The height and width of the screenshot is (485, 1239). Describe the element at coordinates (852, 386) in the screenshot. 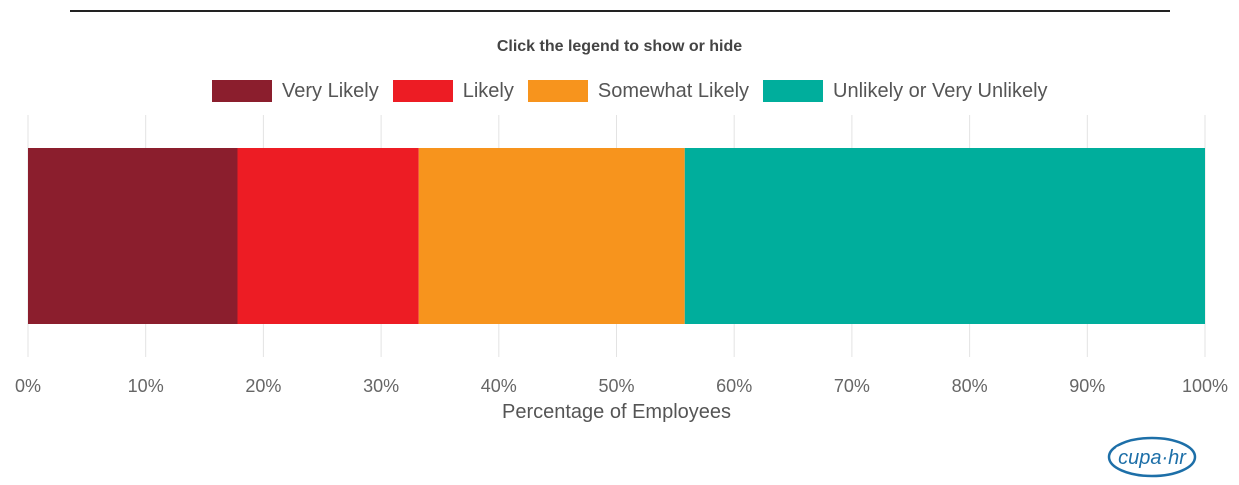

I see `x-tick-label: 70%` at that location.